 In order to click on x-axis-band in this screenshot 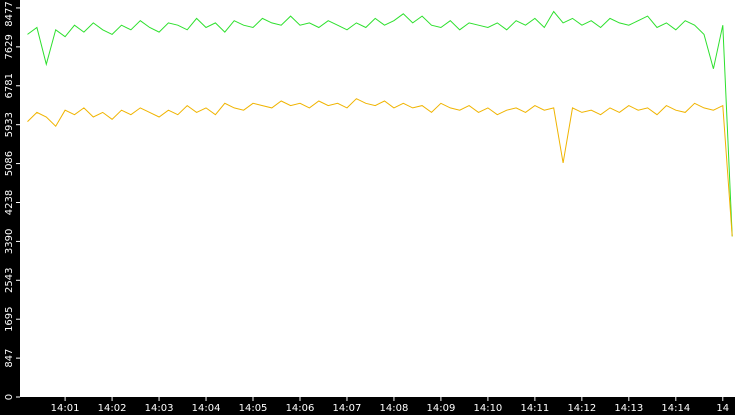, I will do `click(367, 406)`.